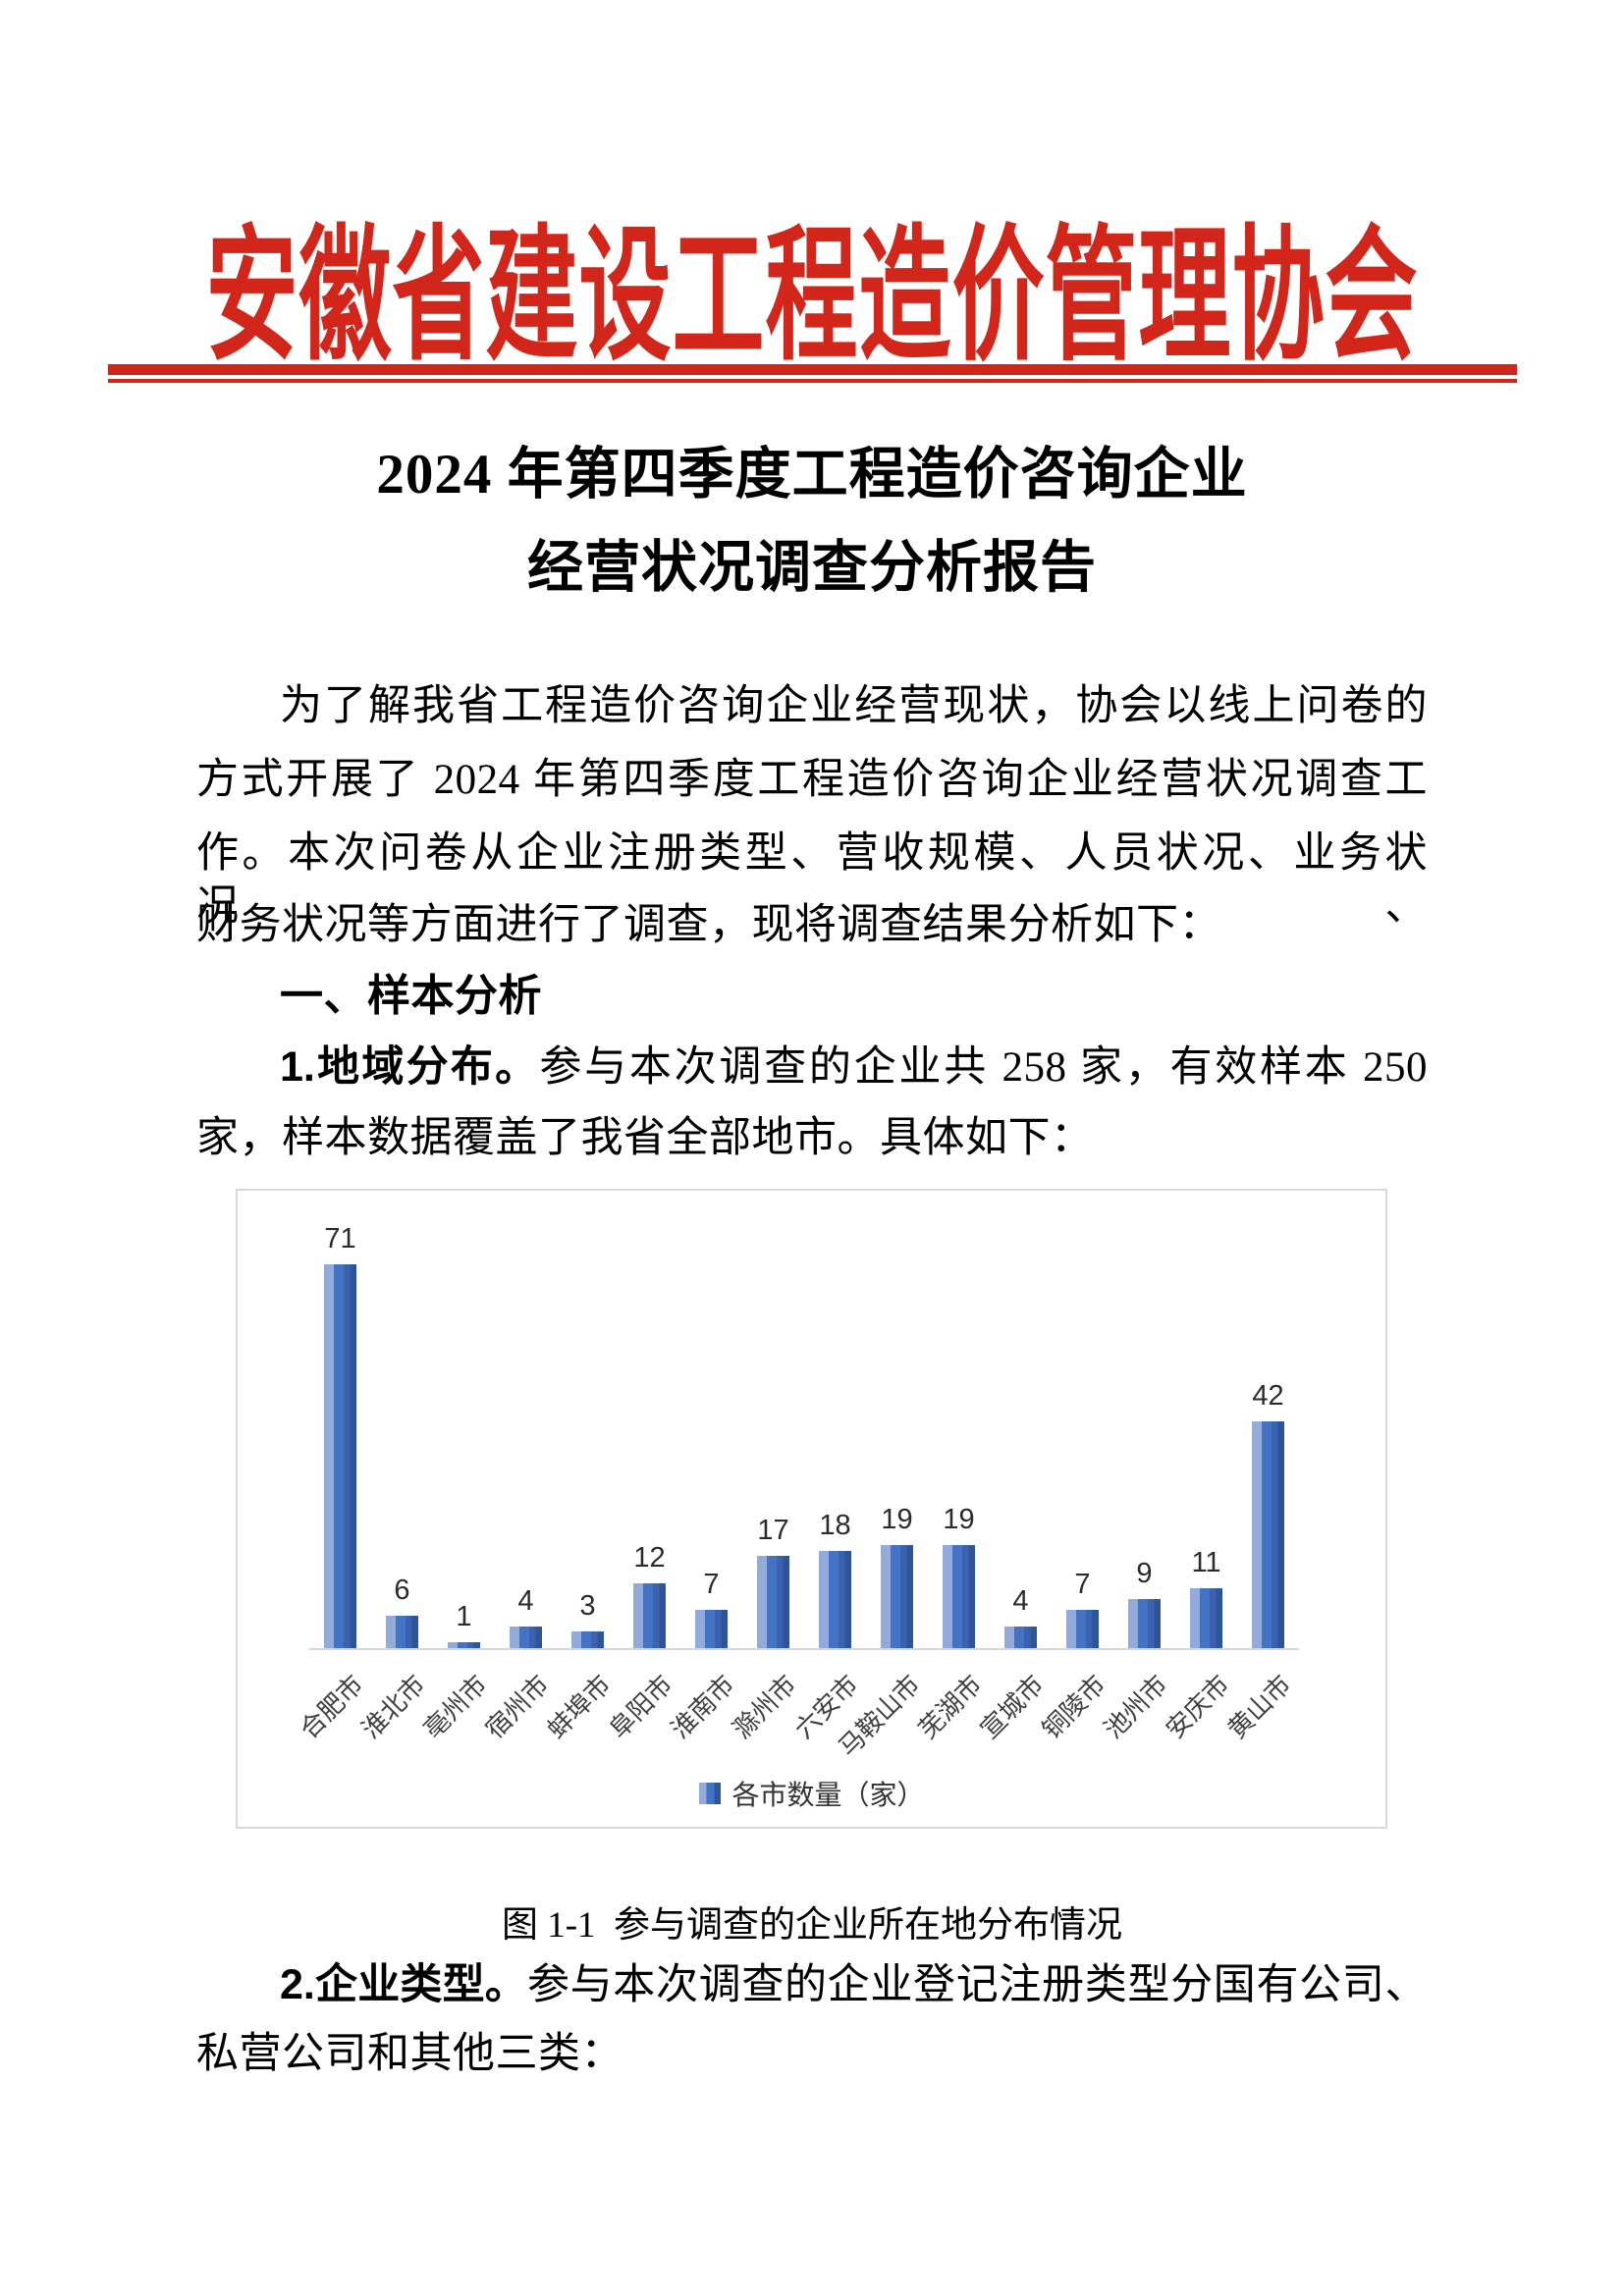  I want to click on bar-value-label: 11, so click(1206, 1563).